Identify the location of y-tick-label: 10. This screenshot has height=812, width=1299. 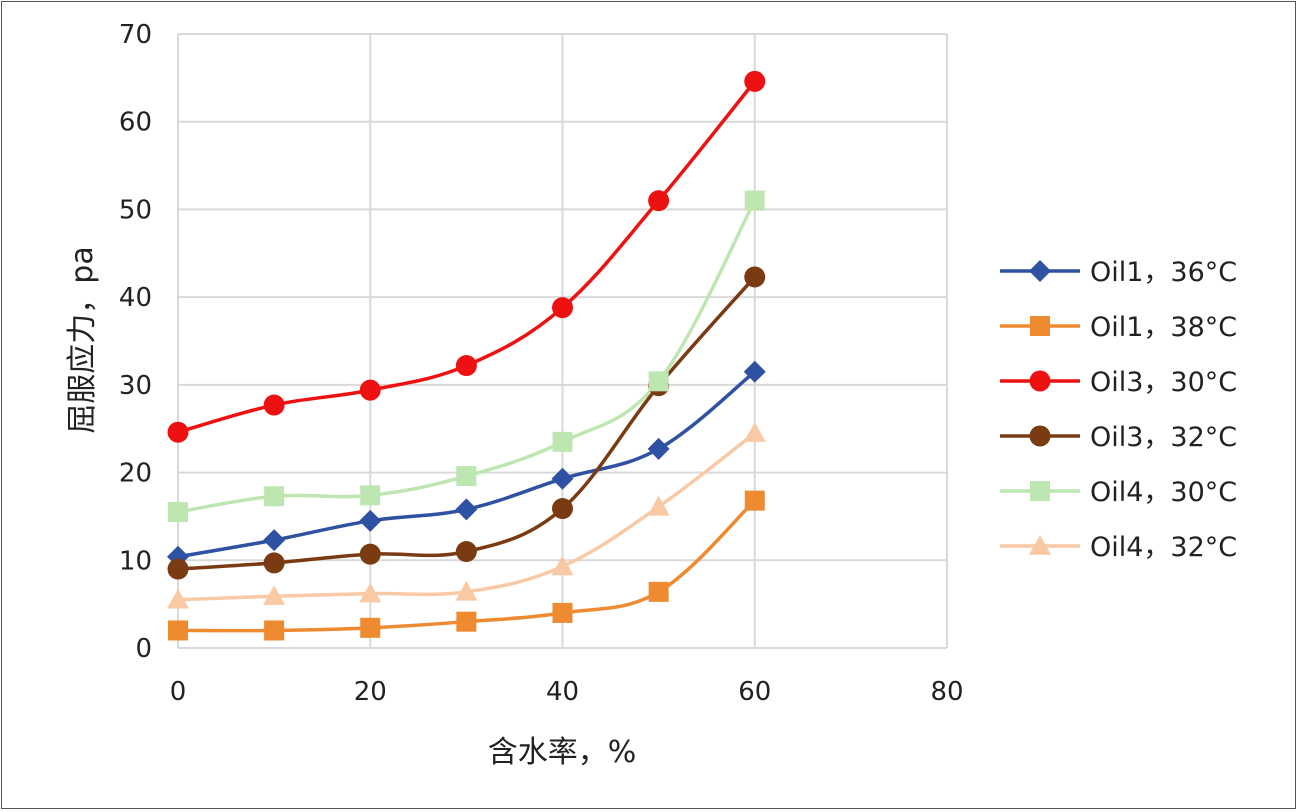
(135, 561).